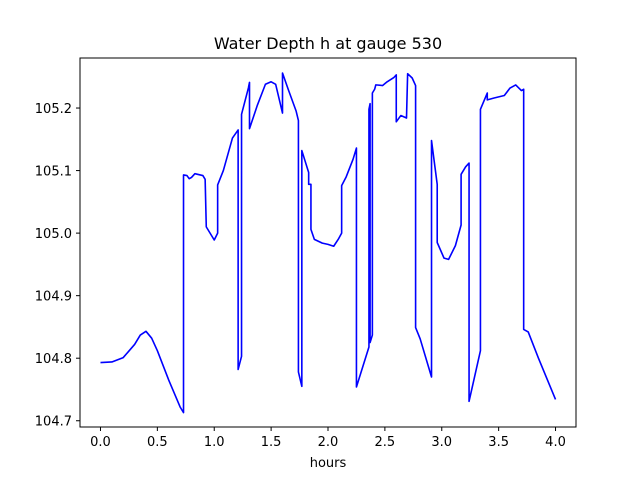 The image size is (640, 485). What do you see at coordinates (57, 266) in the screenshot?
I see `y-axis: 104.7 104.8 104.9 105.0 105.1 105.2` at bounding box center [57, 266].